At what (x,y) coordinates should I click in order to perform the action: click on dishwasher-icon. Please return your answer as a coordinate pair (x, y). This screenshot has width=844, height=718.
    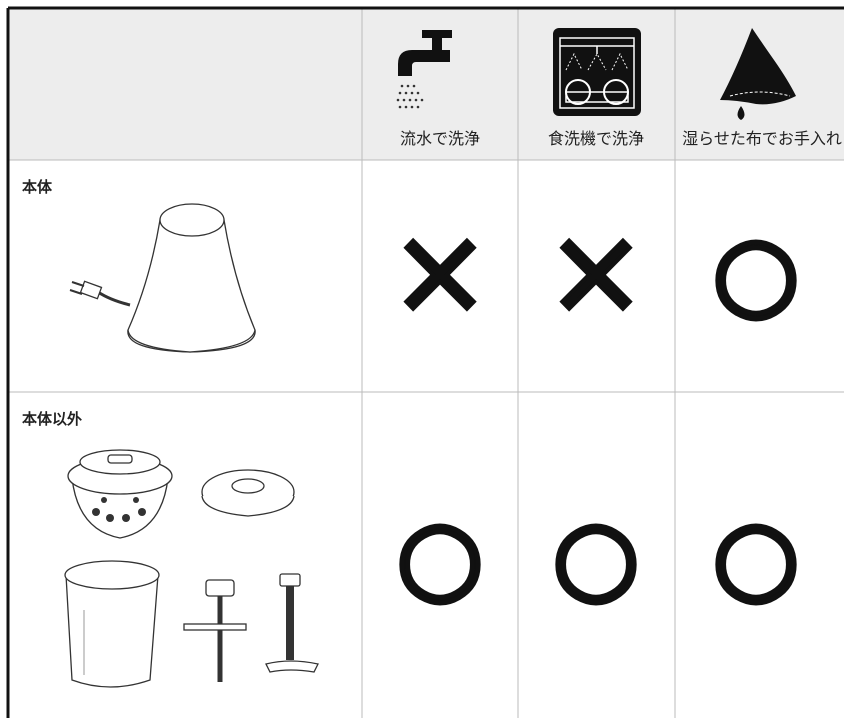
    Looking at the image, I should click on (597, 72).